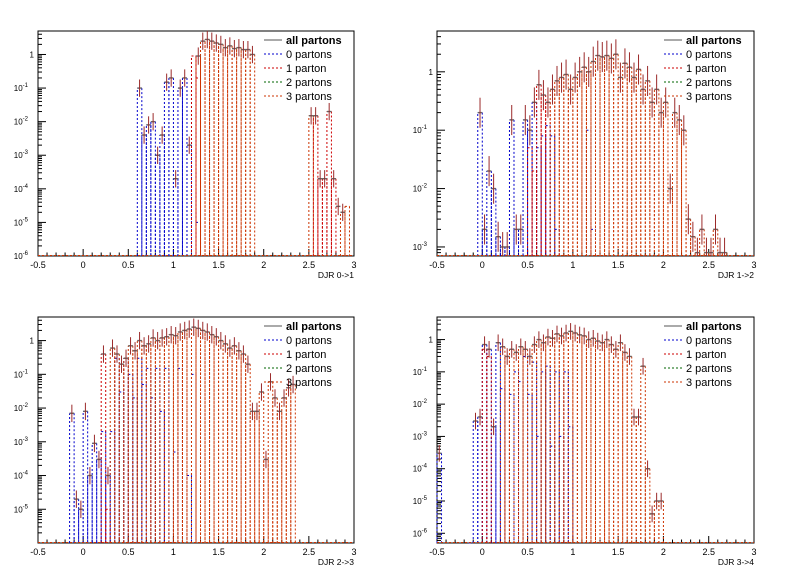 Image resolution: width=796 pixels, height=572 pixels. What do you see at coordinates (736, 562) in the screenshot?
I see `x-axis-label: DJR 3->4` at bounding box center [736, 562].